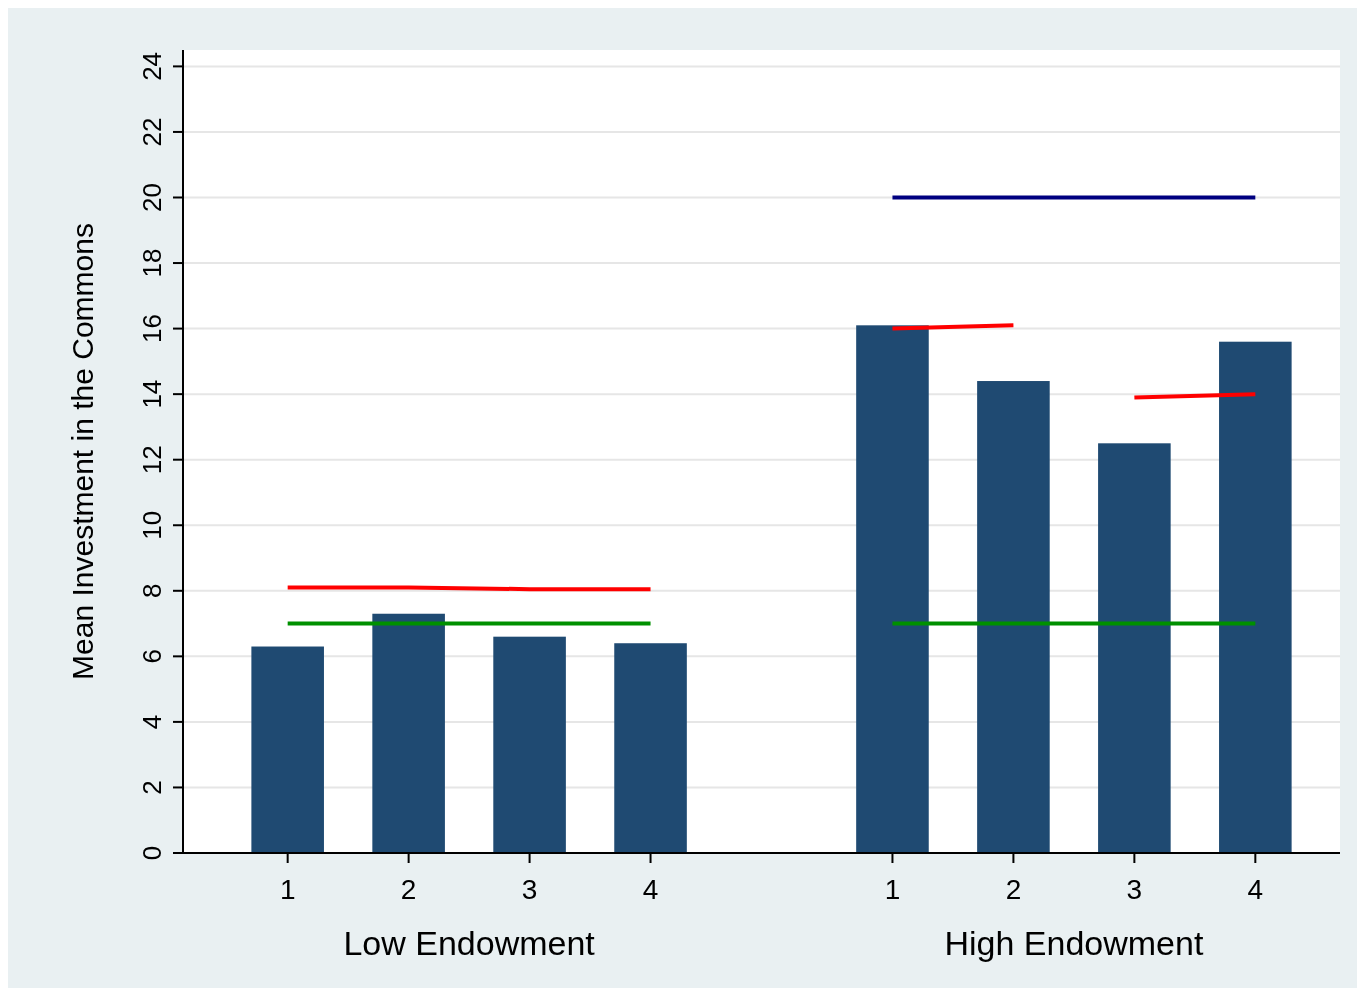 This screenshot has height=998, width=1365. I want to click on y-tick-label: 4, so click(152, 722).